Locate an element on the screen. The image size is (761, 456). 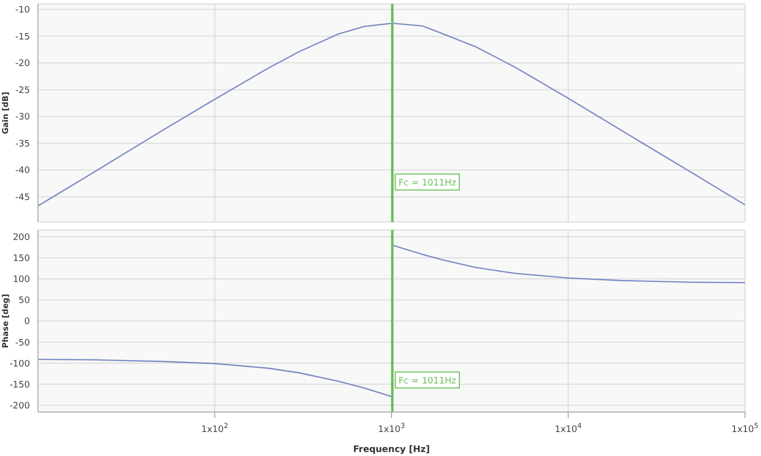
y-tick-label: -15 is located at coordinates (22, 37).